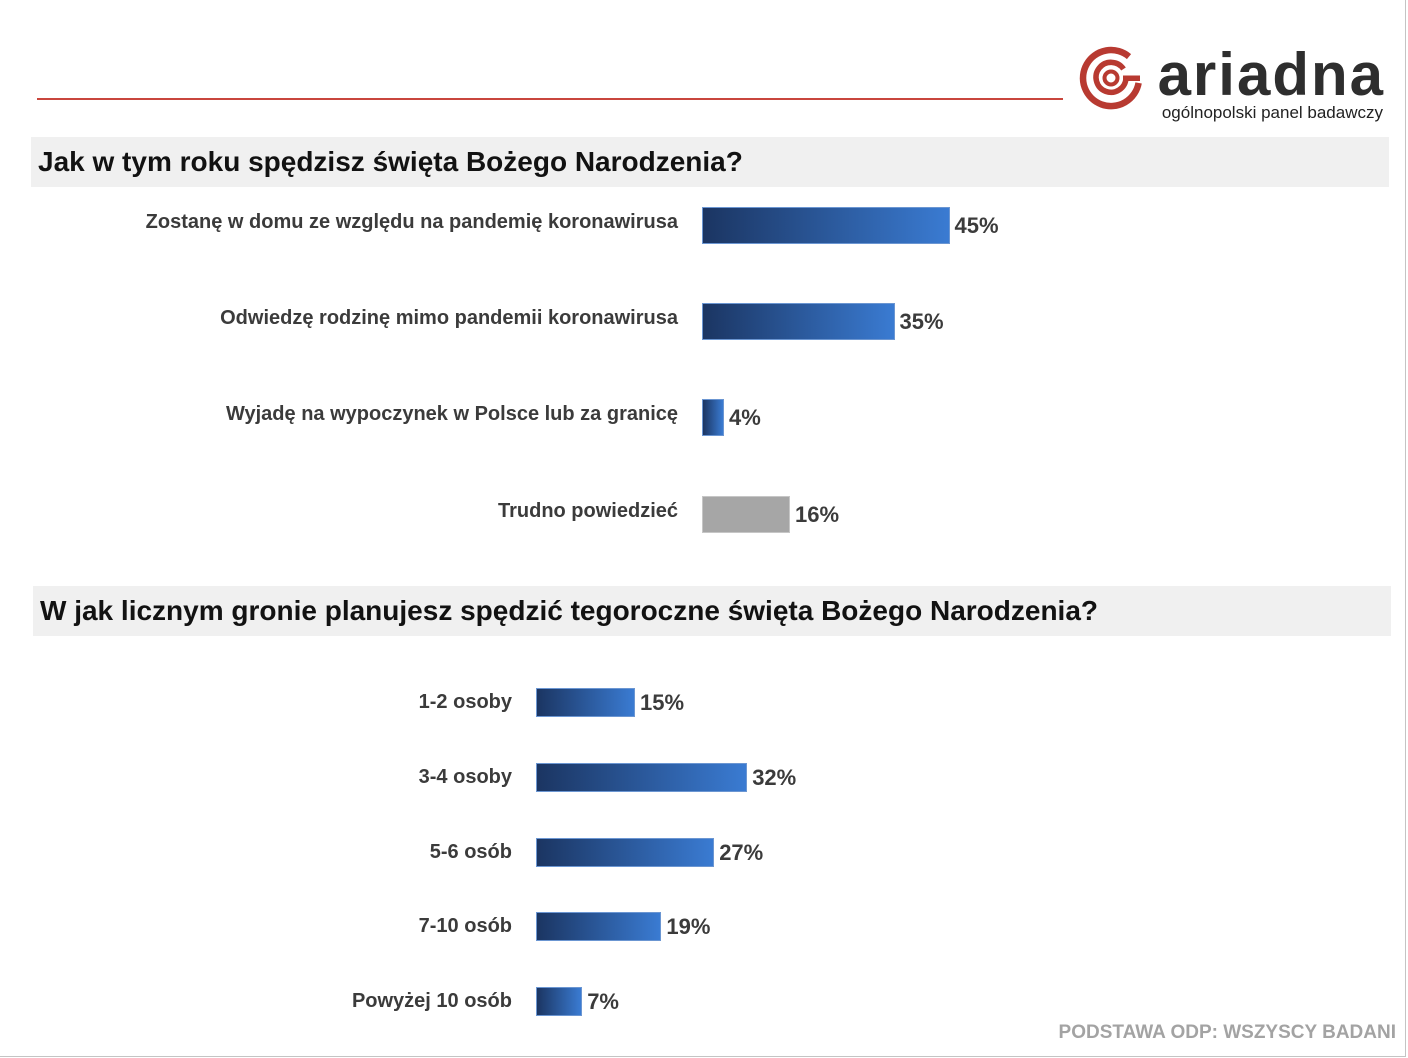 The image size is (1408, 1058). I want to click on bar-group: 32%, so click(666, 777).